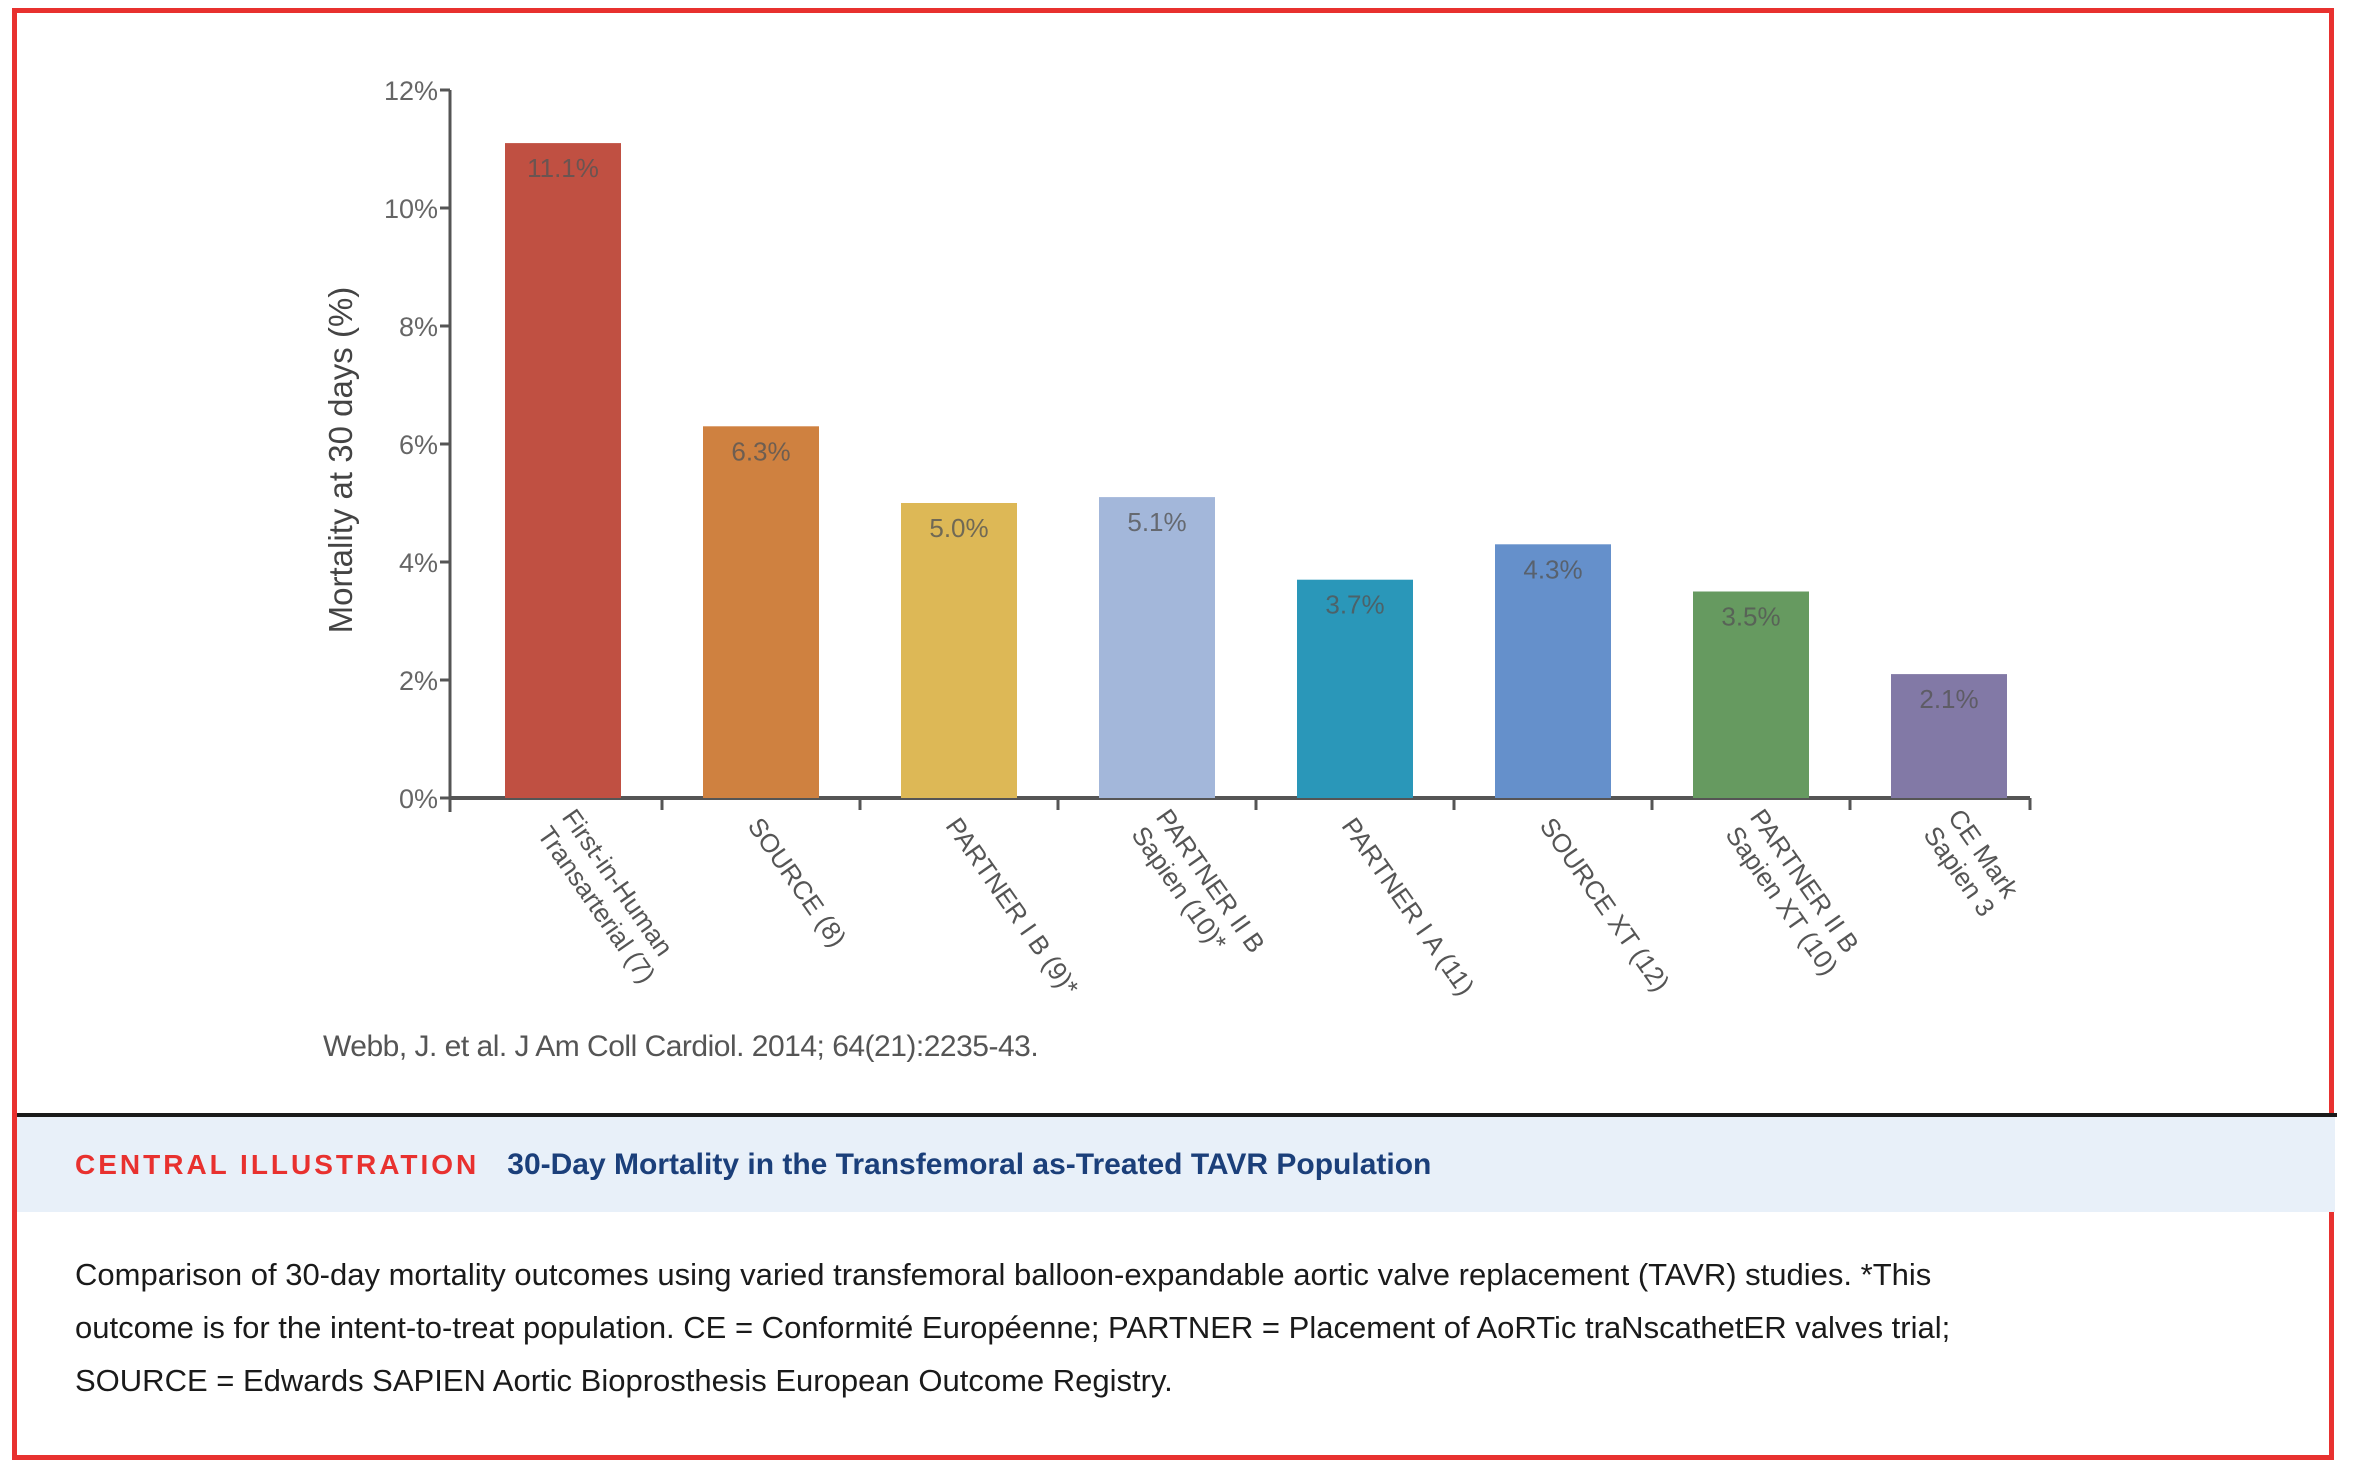 The image size is (2356, 1477). I want to click on bar-value-label: 5.1%, so click(1156, 522).